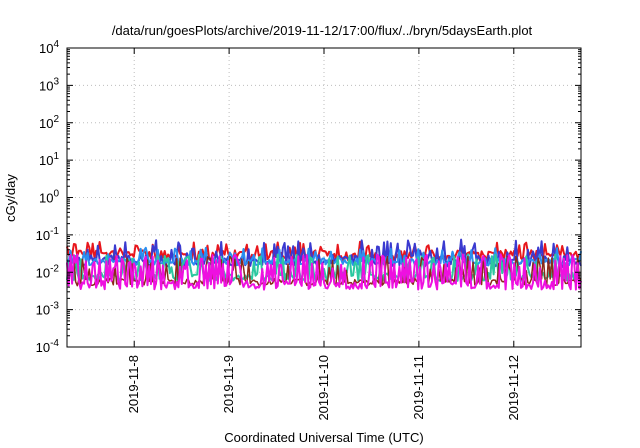 The image size is (640, 448). What do you see at coordinates (324, 272) in the screenshot?
I see `series-line` at bounding box center [324, 272].